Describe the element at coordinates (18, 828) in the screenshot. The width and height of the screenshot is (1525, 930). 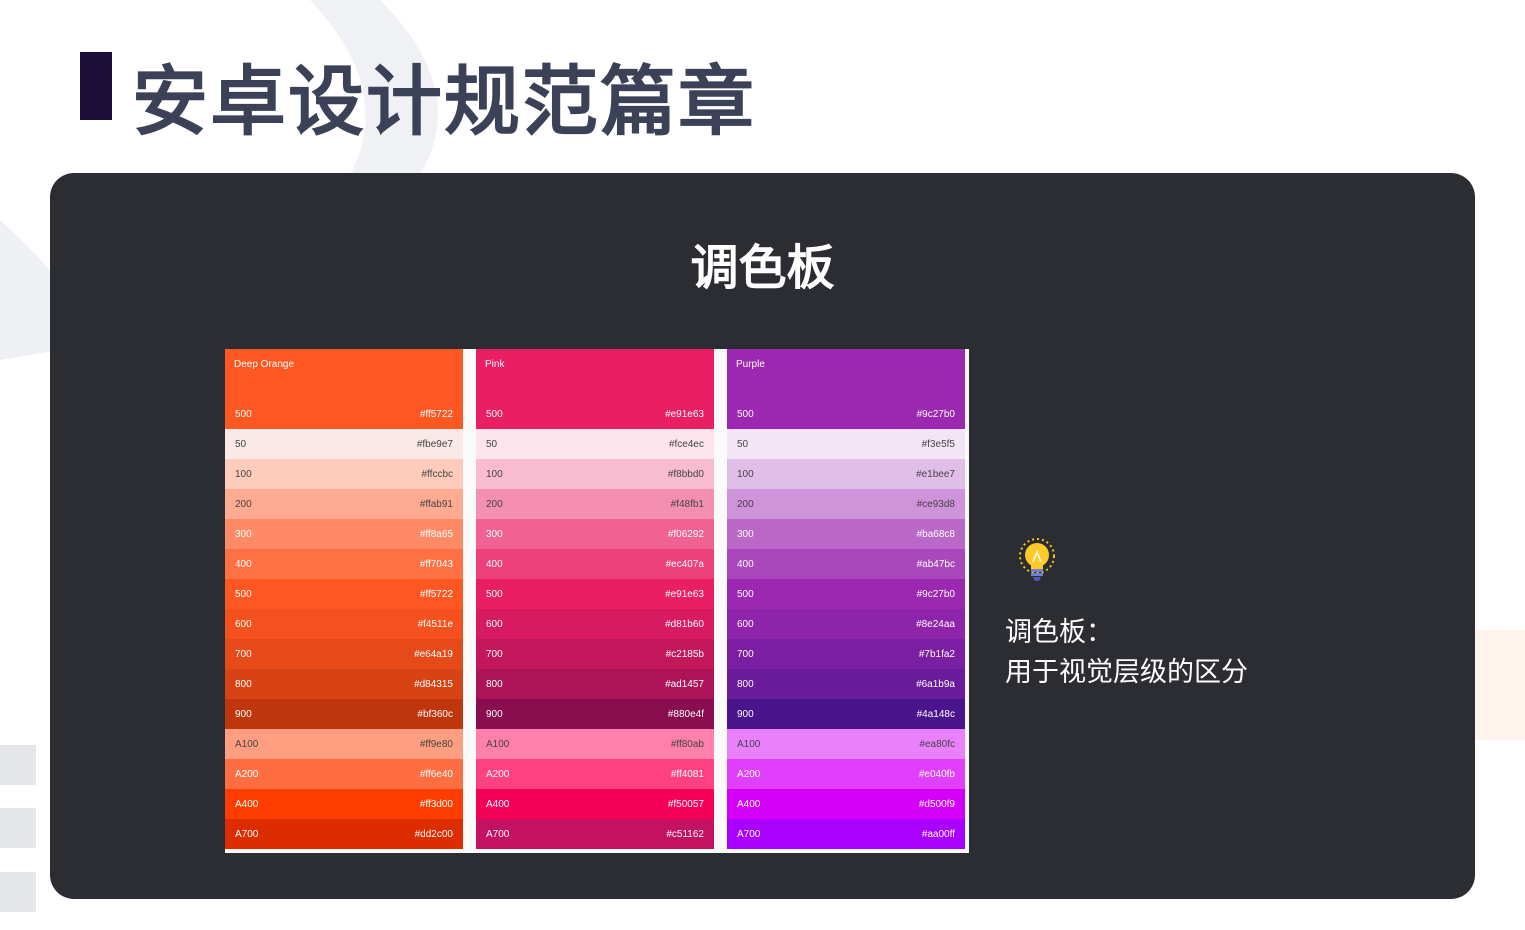
I see `background-stripe-decoration` at that location.